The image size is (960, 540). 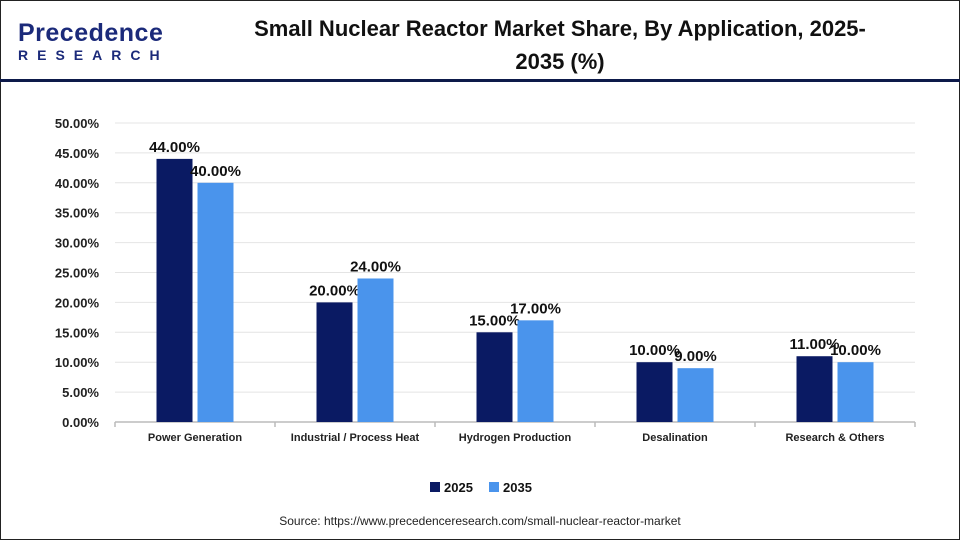 I want to click on y-tick-label: 20.00%, so click(x=77, y=302).